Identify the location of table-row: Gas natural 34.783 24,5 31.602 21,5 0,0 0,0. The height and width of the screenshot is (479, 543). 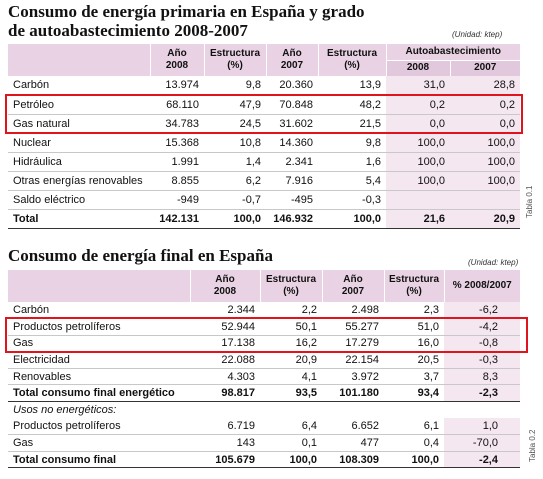
(264, 124).